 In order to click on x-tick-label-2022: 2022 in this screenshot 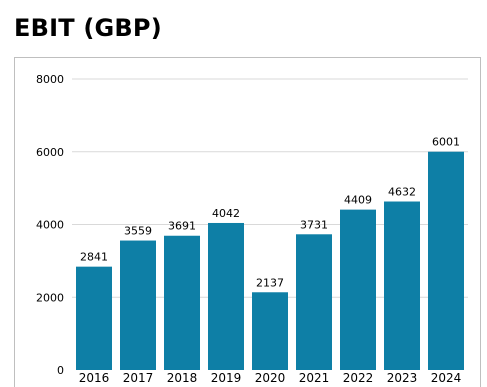, I will do `click(358, 377)`.